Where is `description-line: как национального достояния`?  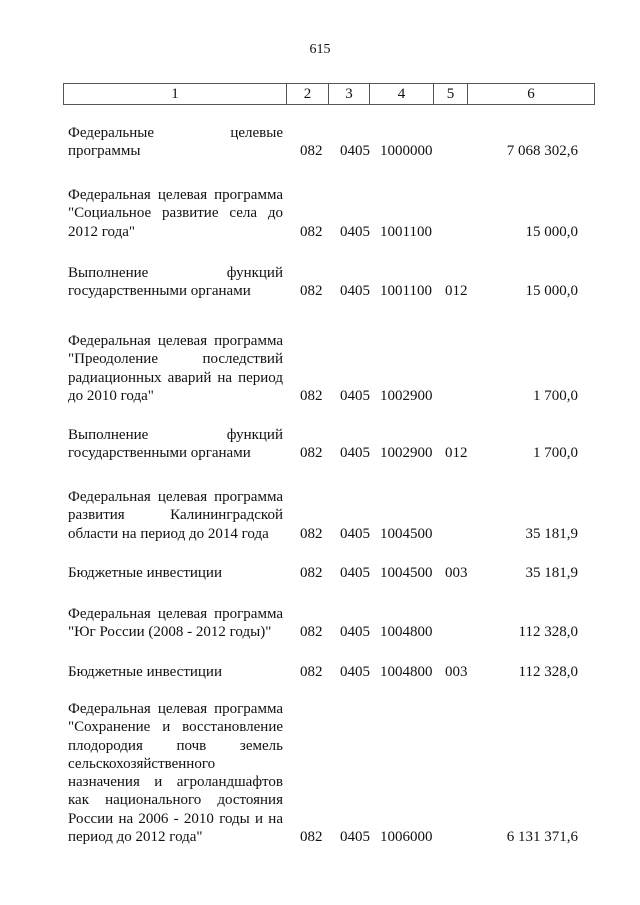
description-line: как национального достояния is located at coordinates (175, 800).